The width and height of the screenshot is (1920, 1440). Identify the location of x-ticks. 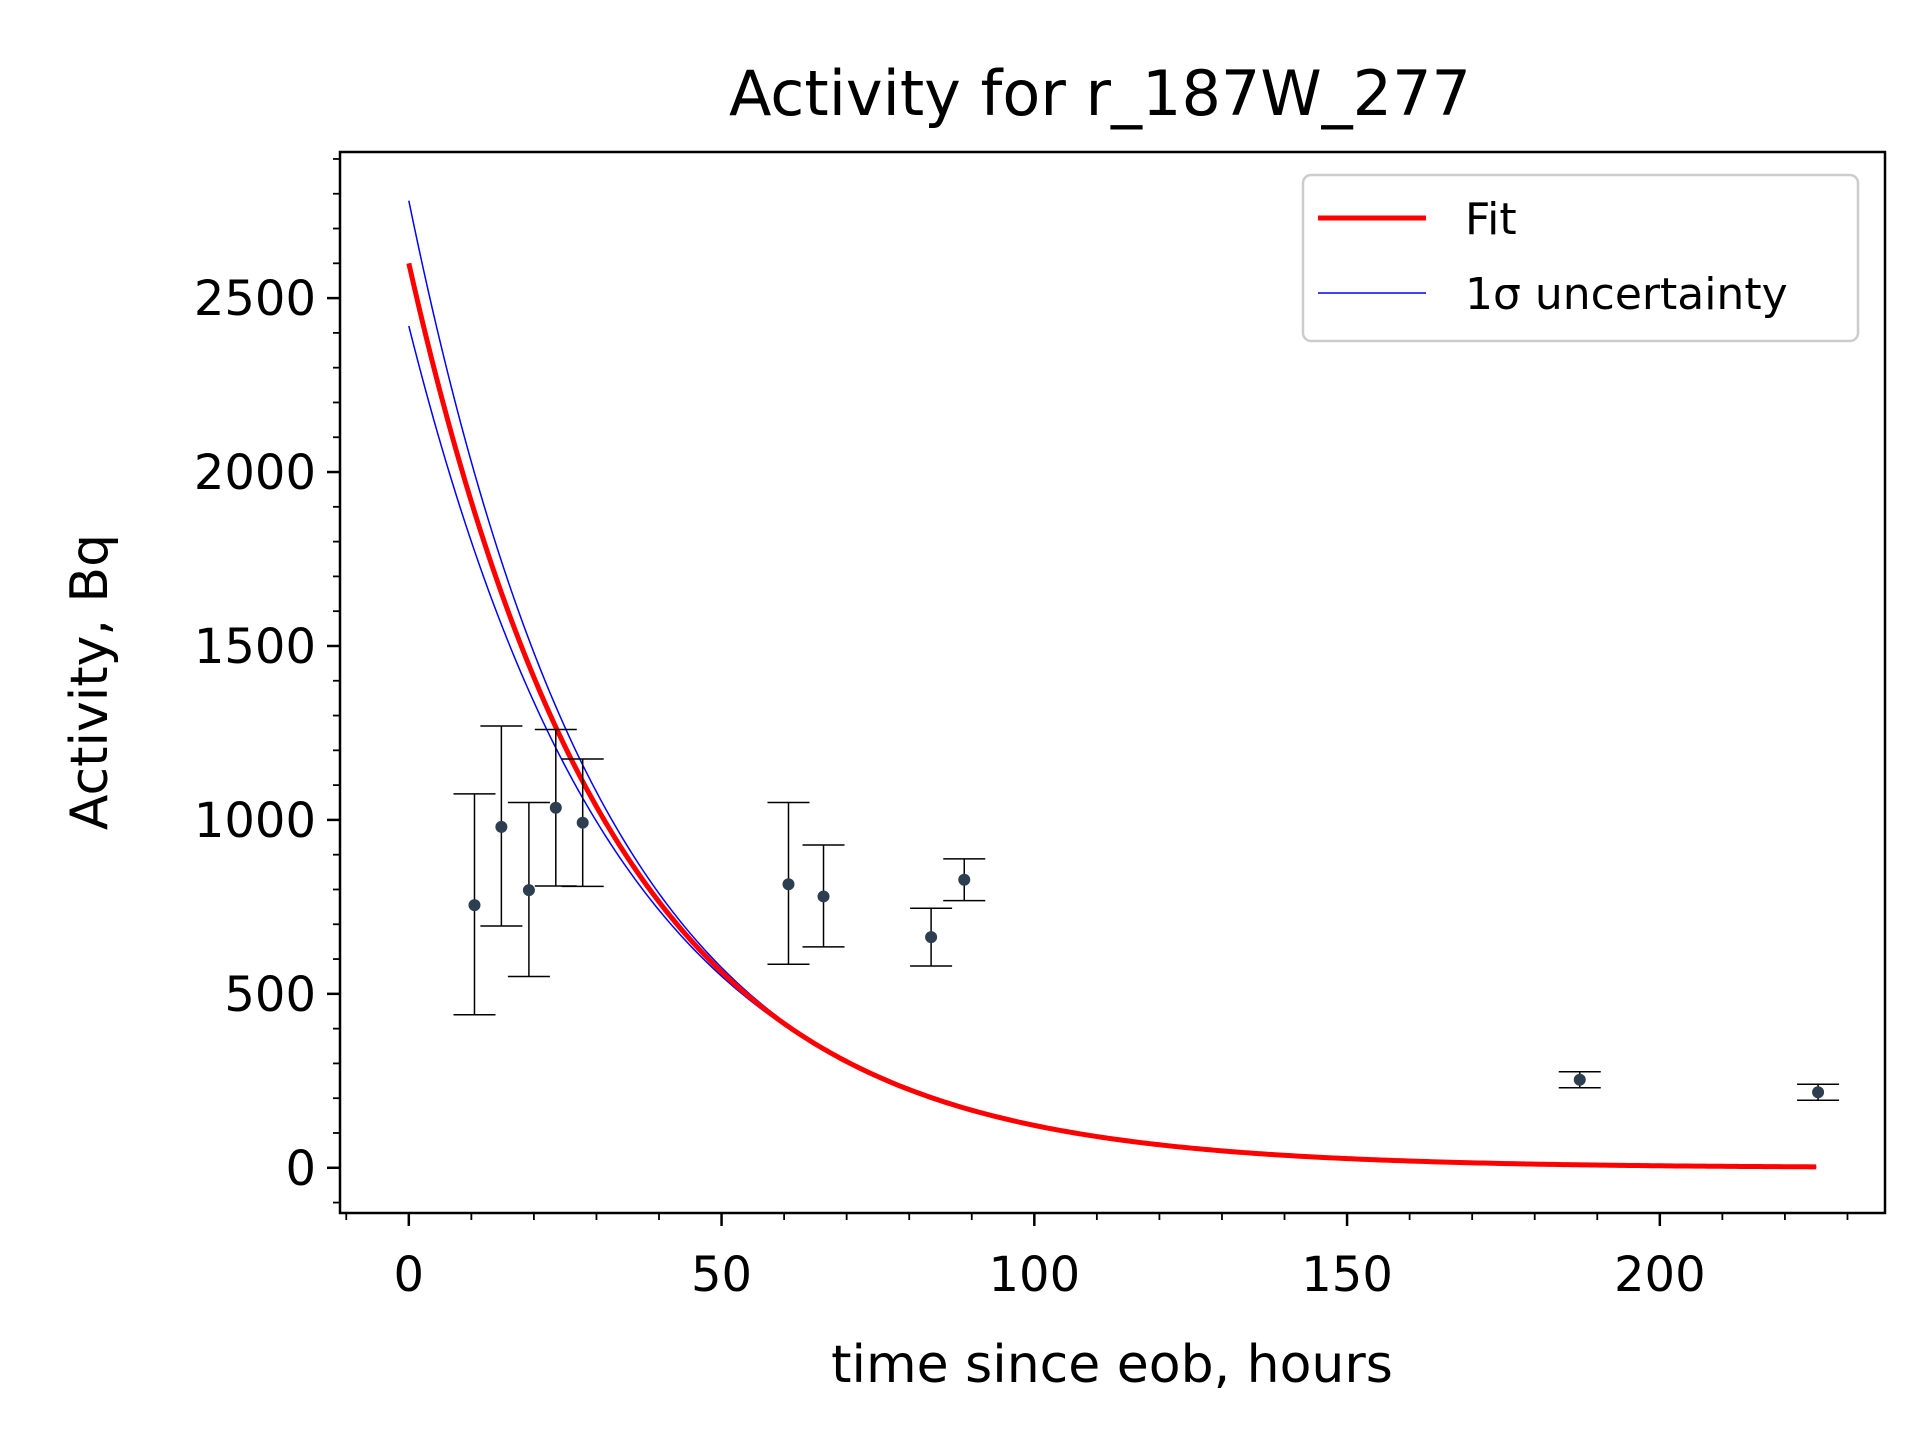
(1034, 1219).